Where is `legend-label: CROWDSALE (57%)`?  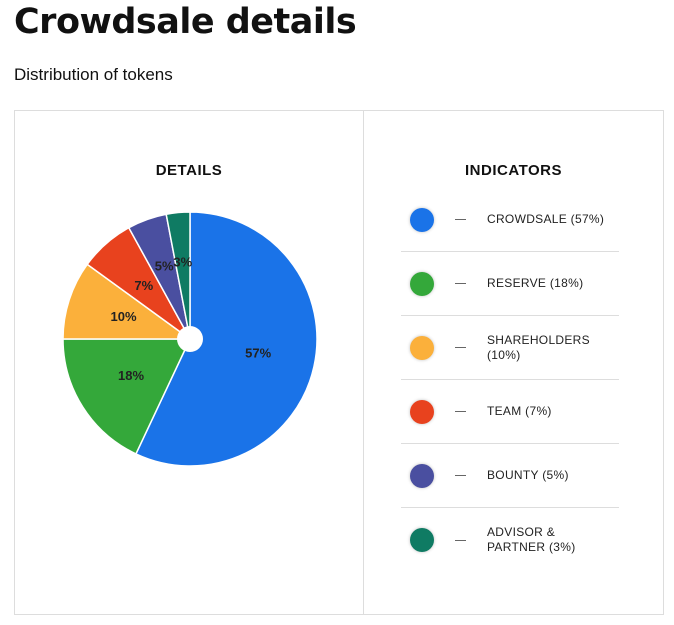 legend-label: CROWDSALE (57%) is located at coordinates (546, 219).